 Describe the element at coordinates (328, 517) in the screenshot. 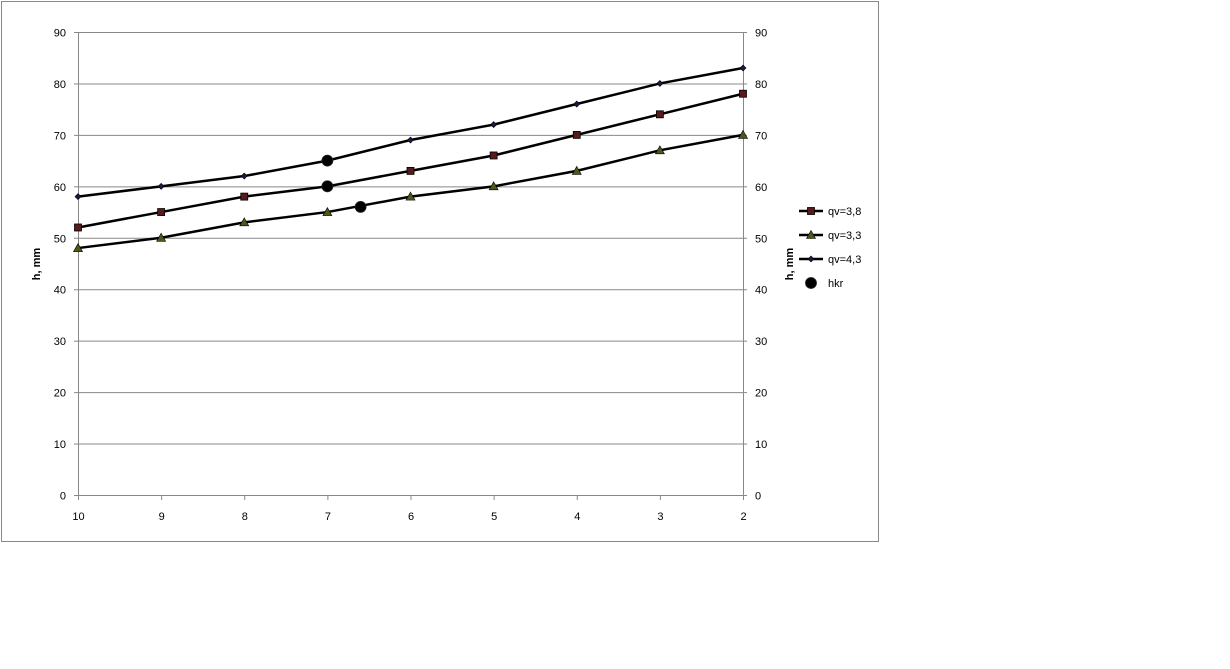

I see `x-tick-label: 7` at that location.